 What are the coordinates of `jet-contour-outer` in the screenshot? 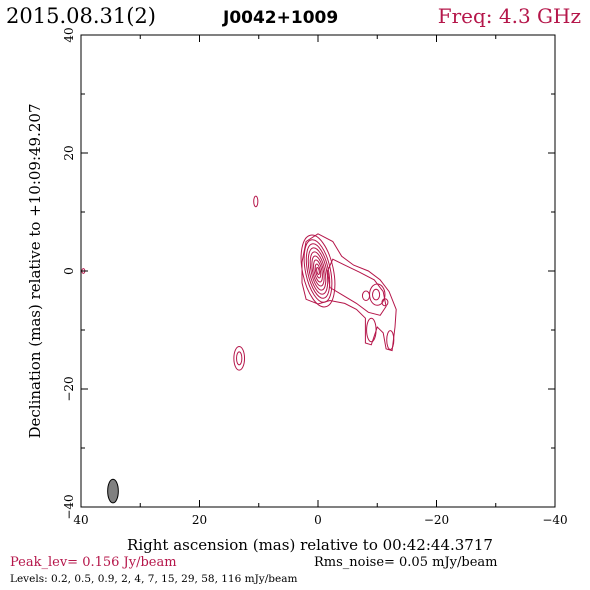 It's located at (349, 292).